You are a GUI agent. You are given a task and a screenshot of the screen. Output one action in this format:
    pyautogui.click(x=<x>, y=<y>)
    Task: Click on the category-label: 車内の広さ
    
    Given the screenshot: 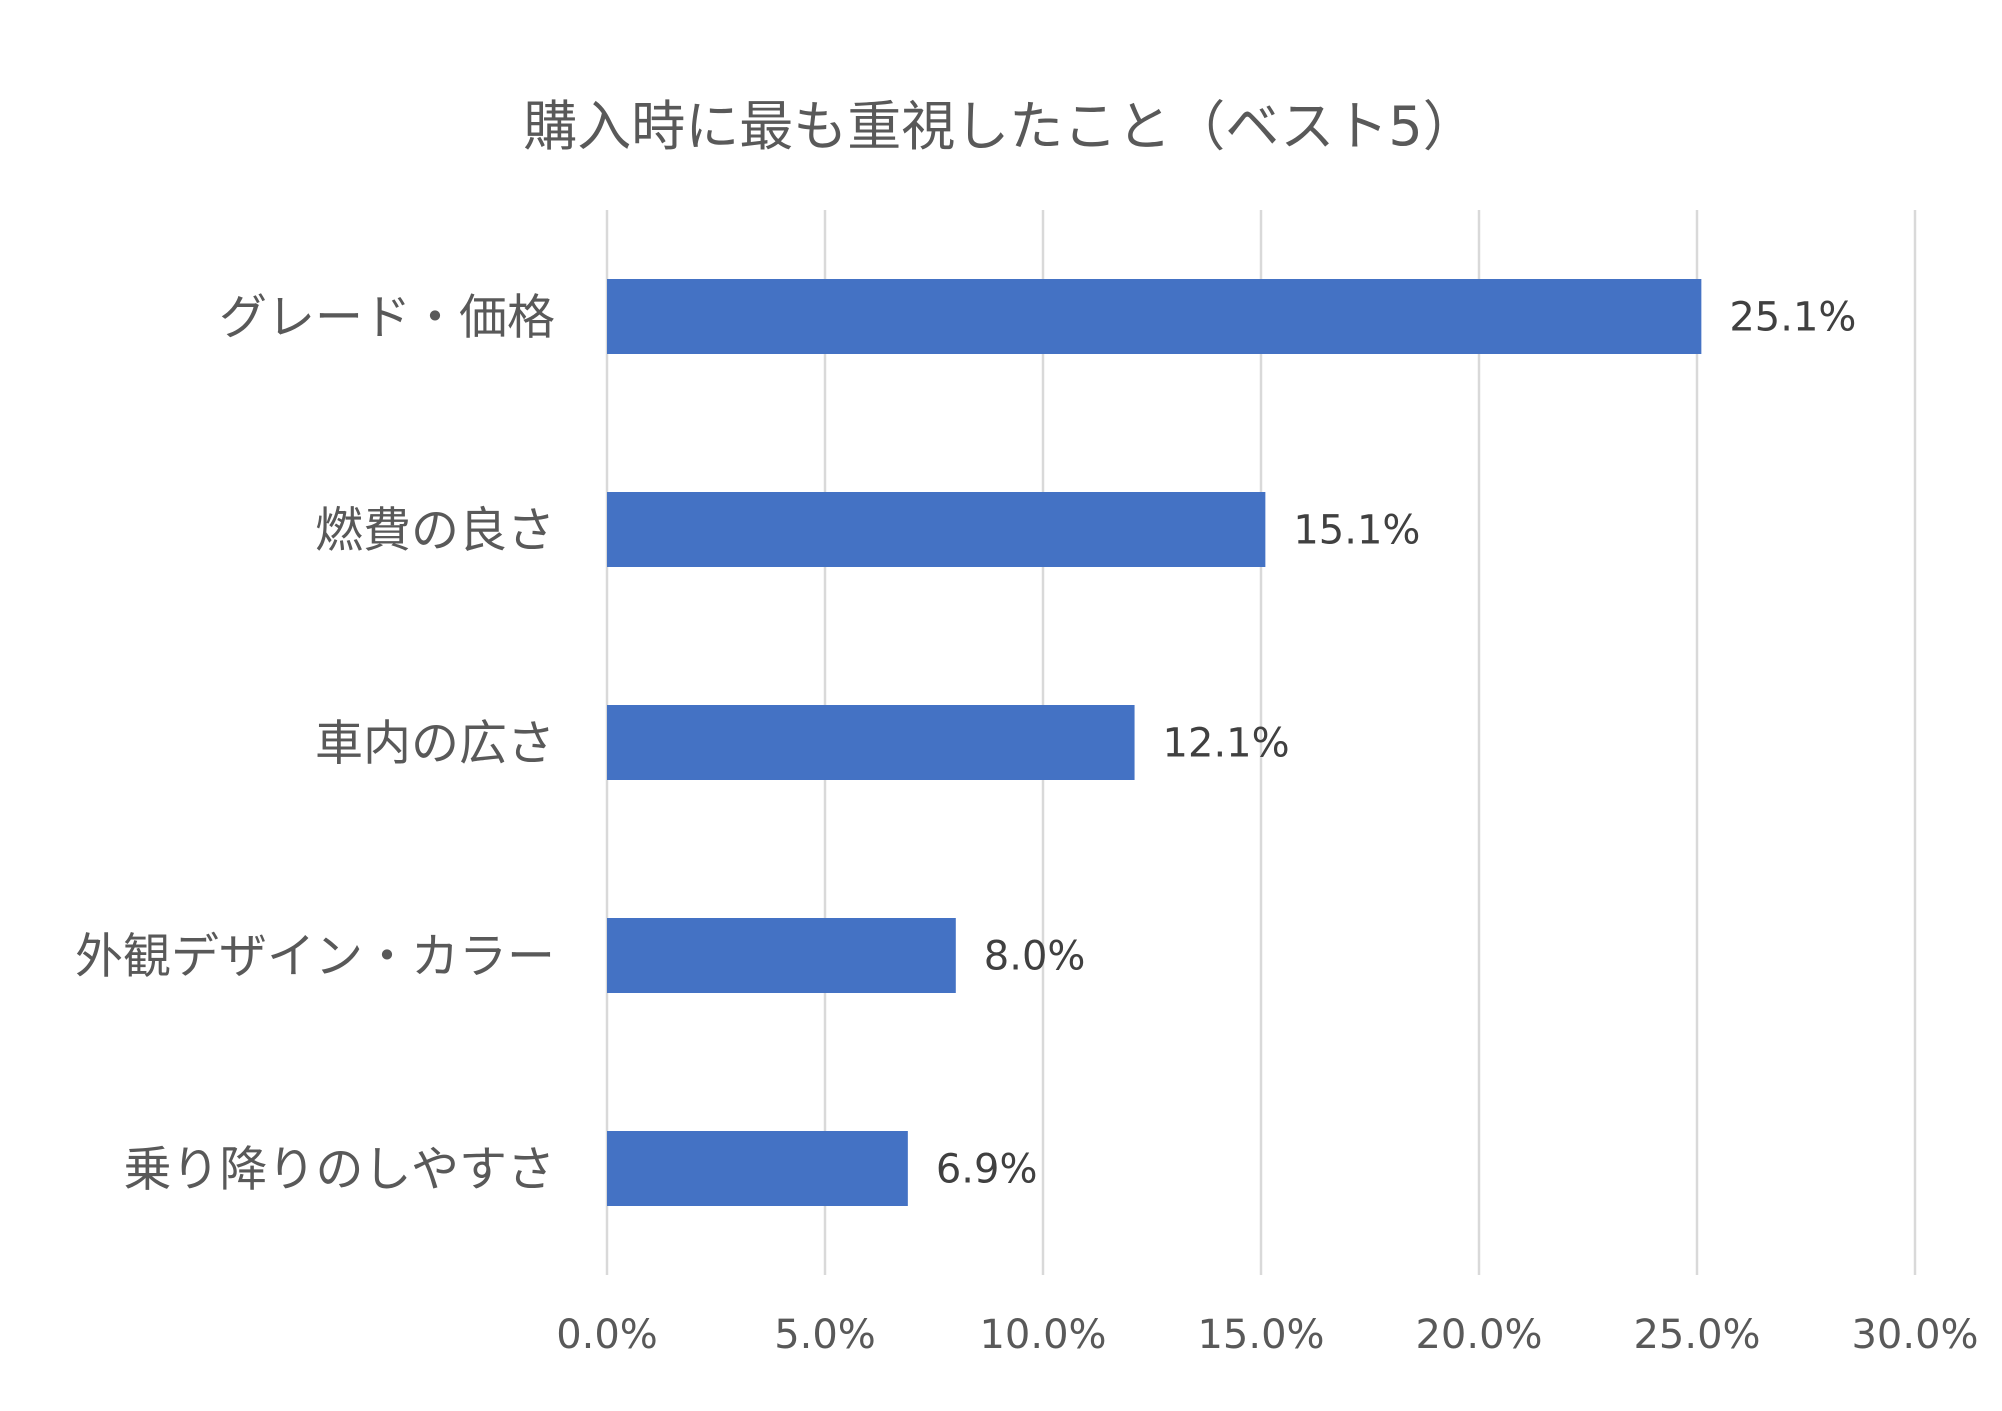 What is the action you would take?
    pyautogui.click(x=435, y=744)
    